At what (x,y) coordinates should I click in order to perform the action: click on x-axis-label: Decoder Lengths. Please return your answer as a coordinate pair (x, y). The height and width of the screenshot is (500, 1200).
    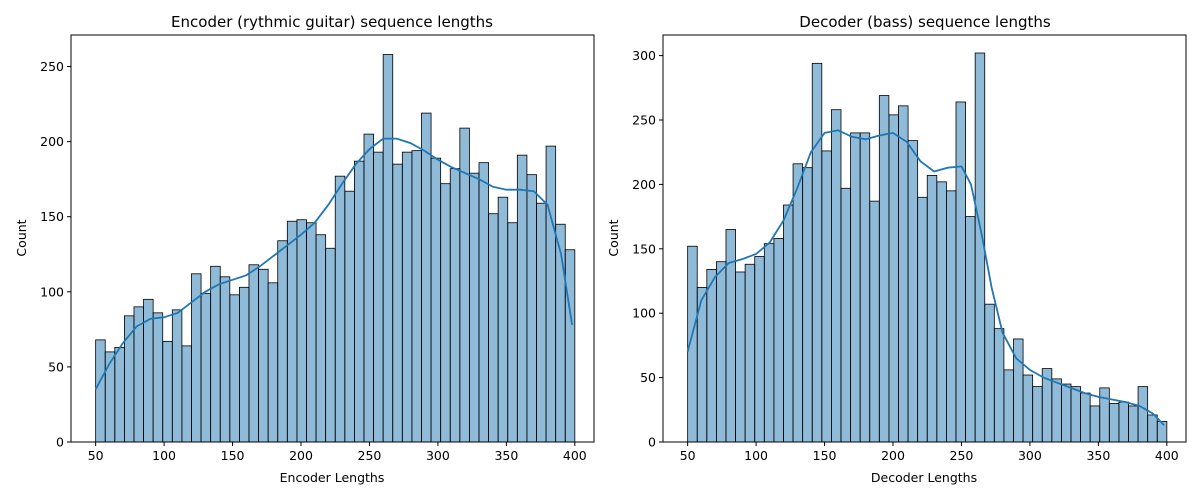
    Looking at the image, I should click on (924, 477).